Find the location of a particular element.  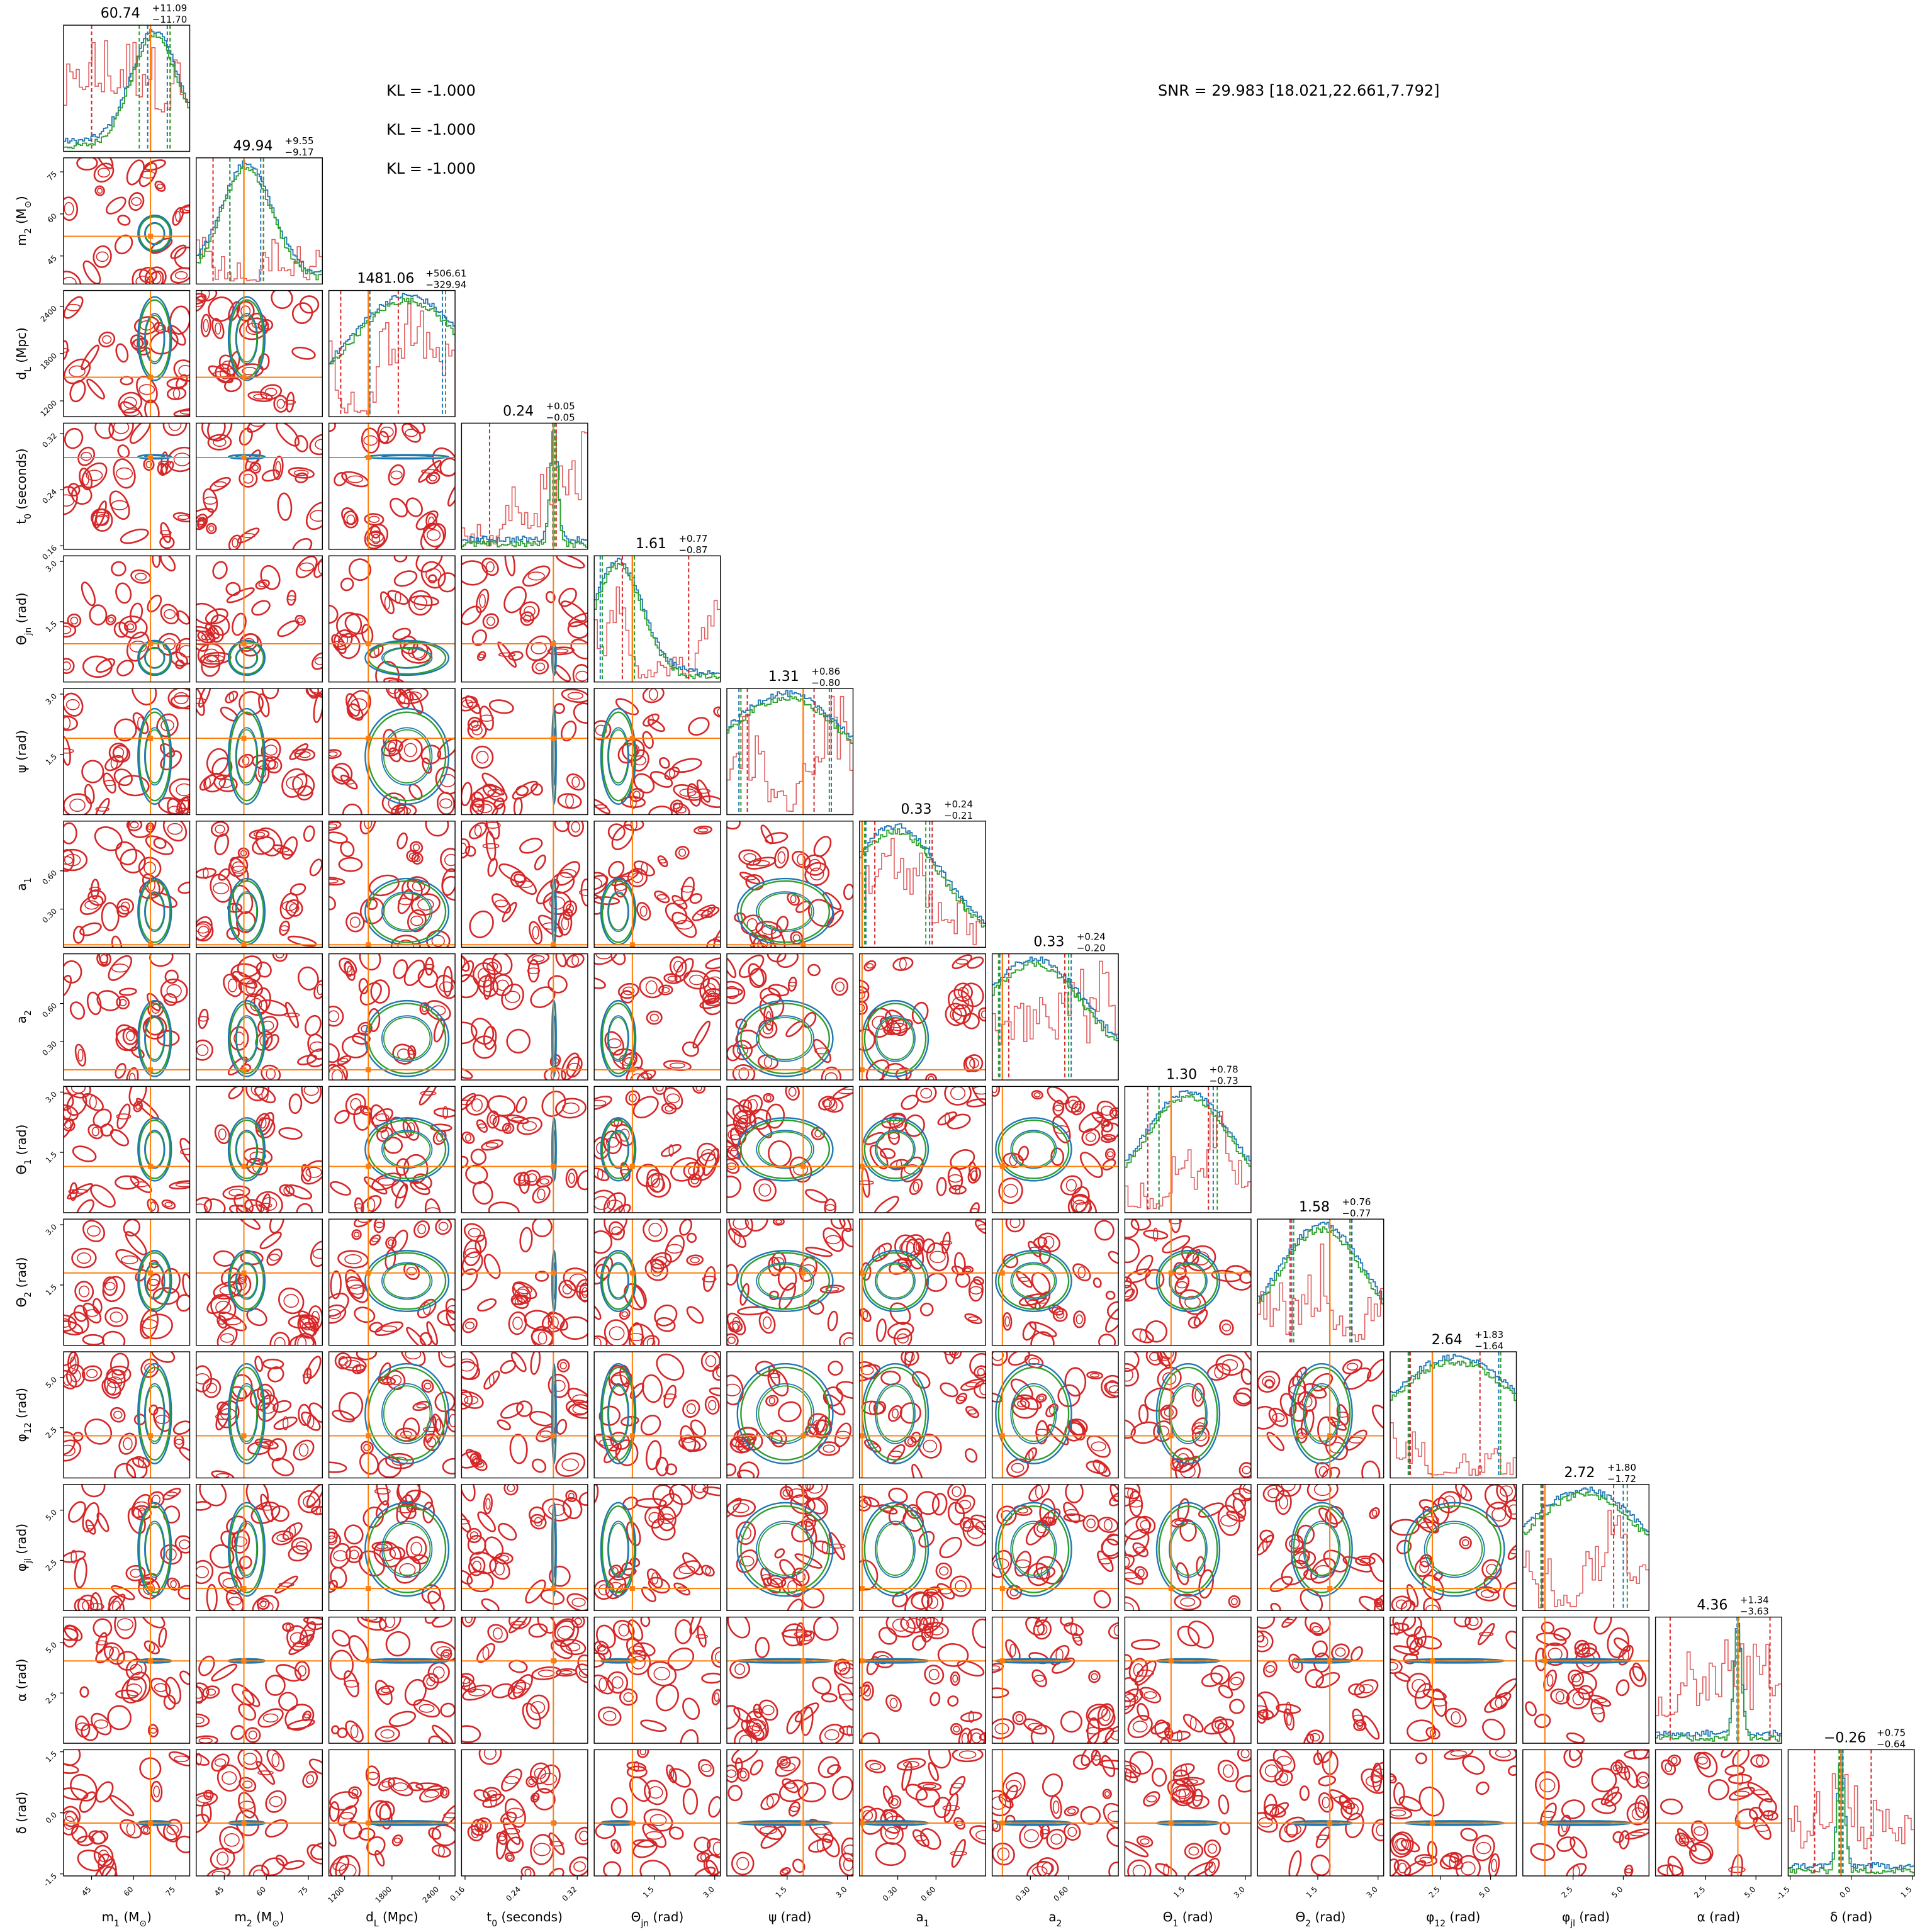

hist-panel-13: −0.26 +0.75−0.64-1.5 0.0 1.5δ (rad) is located at coordinates (1845, 1825).